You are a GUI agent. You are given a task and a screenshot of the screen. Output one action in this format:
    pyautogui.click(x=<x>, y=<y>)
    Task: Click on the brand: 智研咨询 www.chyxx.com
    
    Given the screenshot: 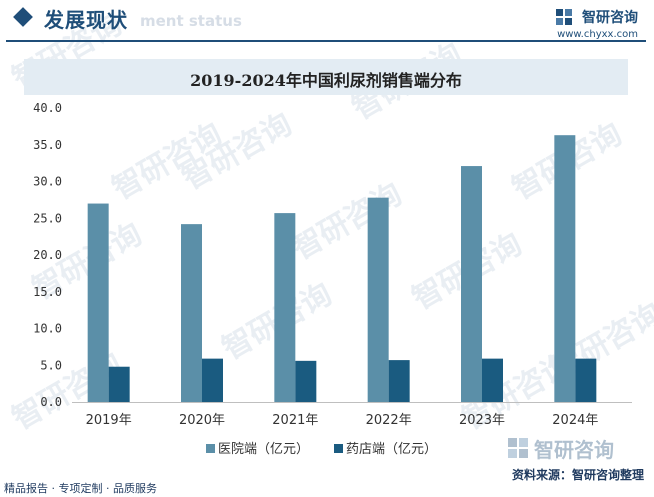 What is the action you would take?
    pyautogui.click(x=596, y=23)
    